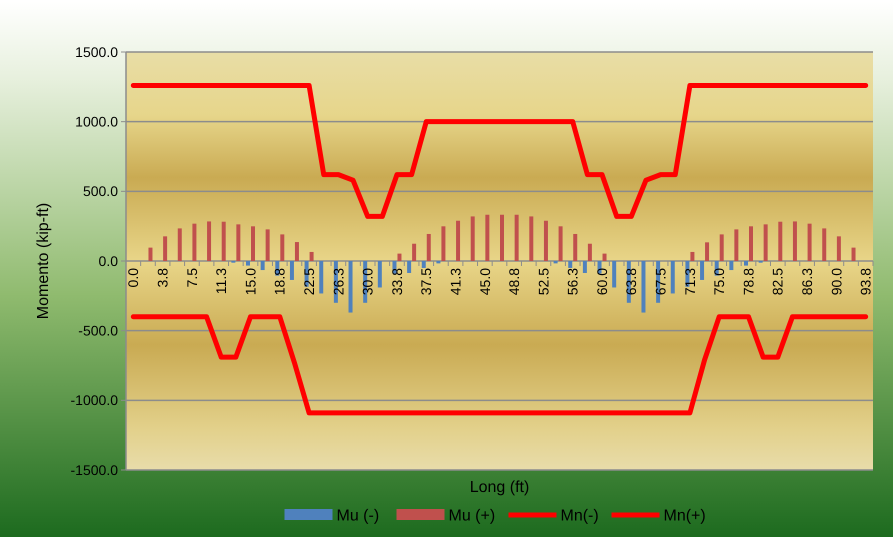 The height and width of the screenshot is (537, 893). What do you see at coordinates (358, 516) in the screenshot?
I see `legend-label: Mu (-)` at bounding box center [358, 516].